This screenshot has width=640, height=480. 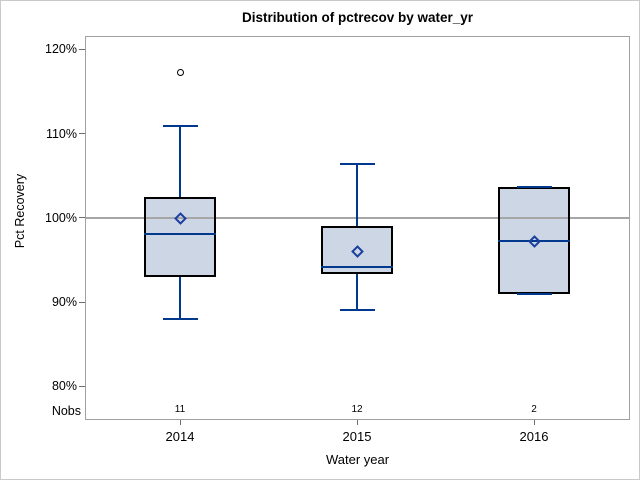 I want to click on nobs-row-label: Nobs, so click(x=66, y=411).